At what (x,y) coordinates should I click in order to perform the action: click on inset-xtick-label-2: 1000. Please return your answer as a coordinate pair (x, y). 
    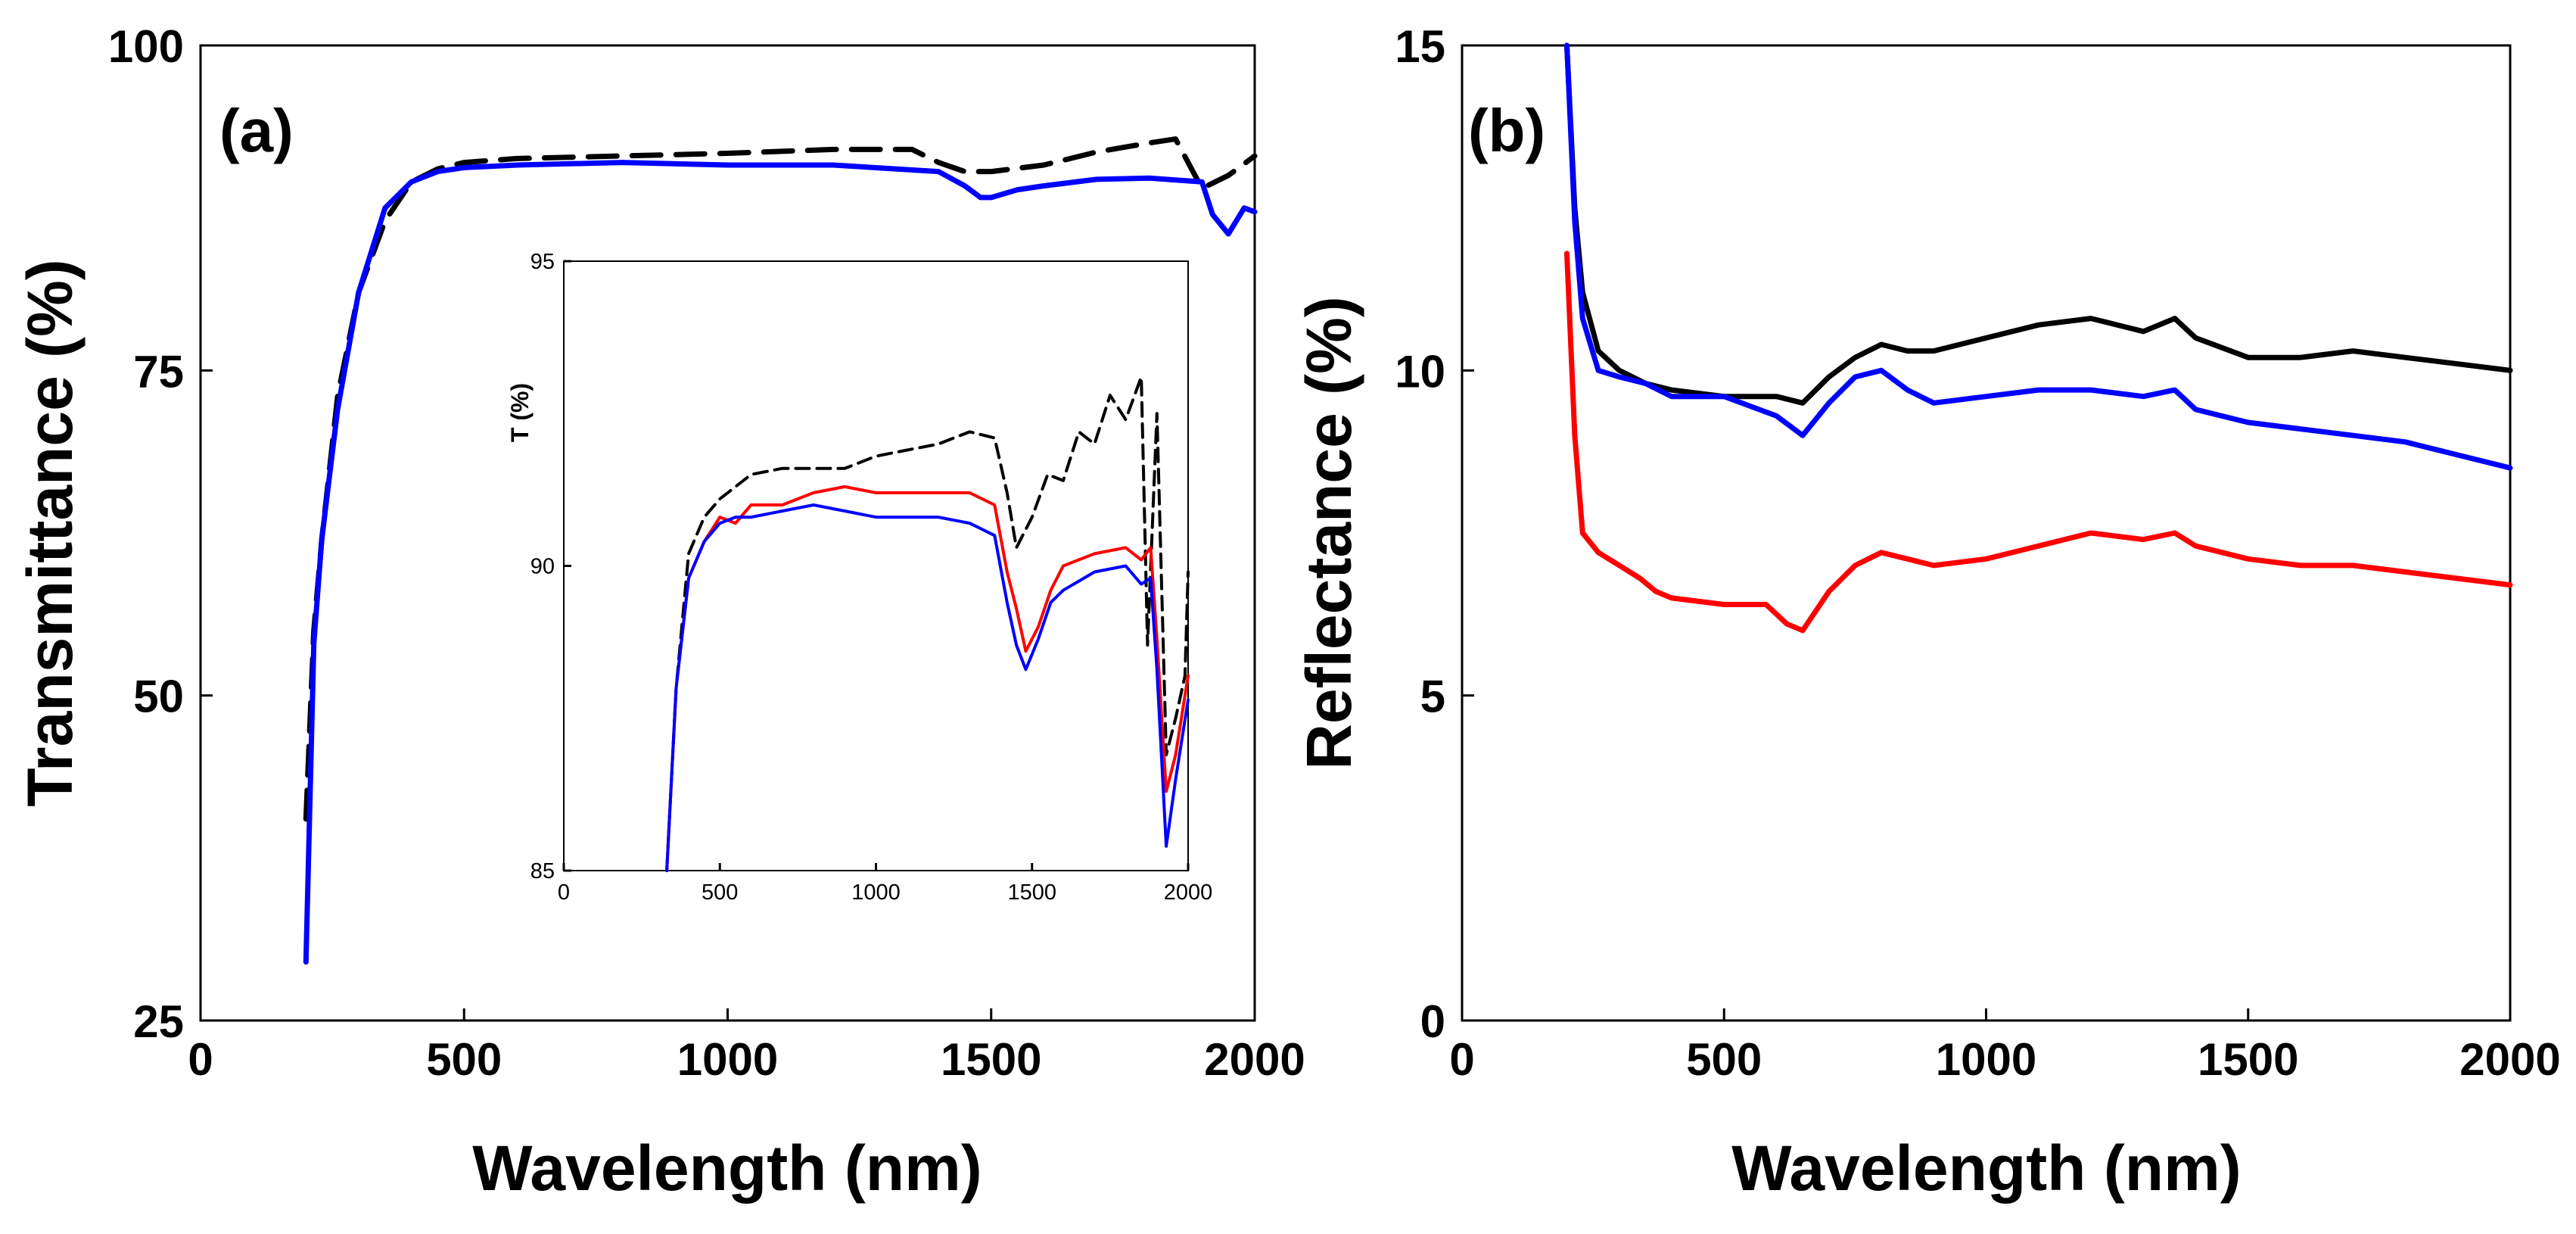
    Looking at the image, I should click on (876, 892).